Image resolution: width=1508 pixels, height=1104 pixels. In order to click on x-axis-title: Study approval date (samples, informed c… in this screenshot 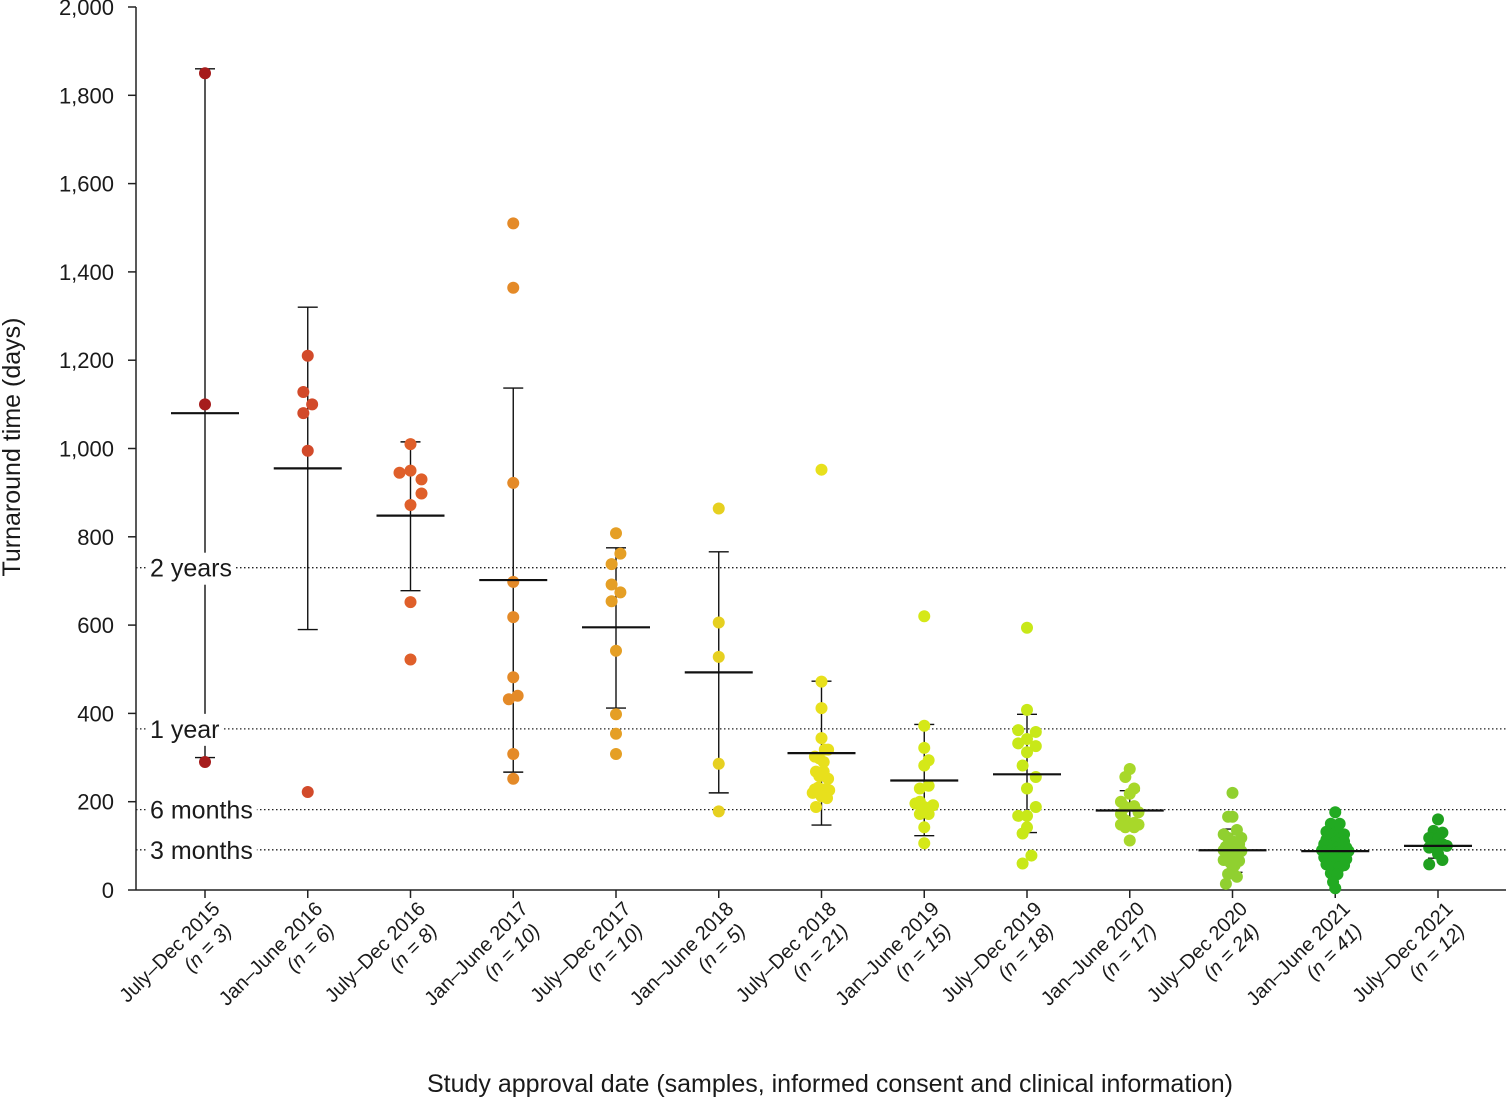, I will do `click(830, 1084)`.